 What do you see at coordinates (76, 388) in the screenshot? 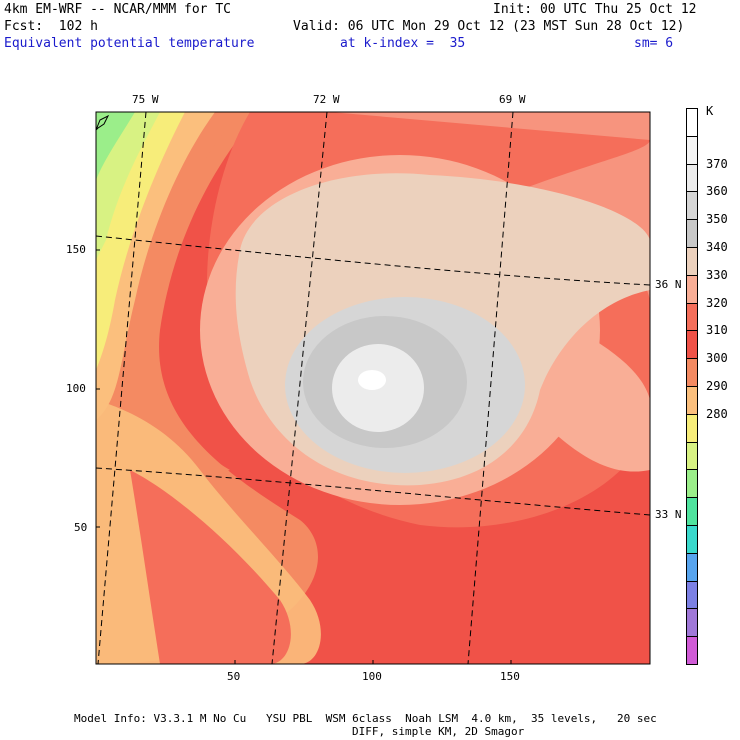
I see `y-tick-100: 100` at bounding box center [76, 388].